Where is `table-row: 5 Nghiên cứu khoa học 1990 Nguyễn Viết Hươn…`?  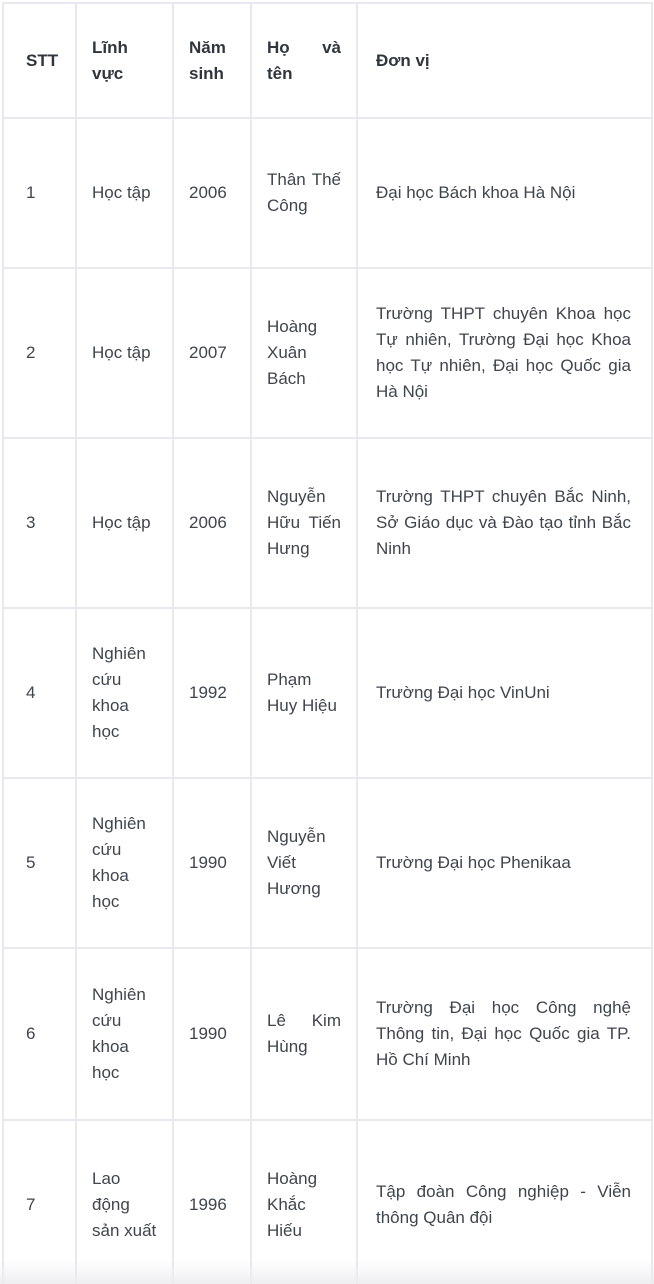
table-row: 5 Nghiên cứu khoa học 1990 Nguyễn Viết Hươn… is located at coordinates (327, 863).